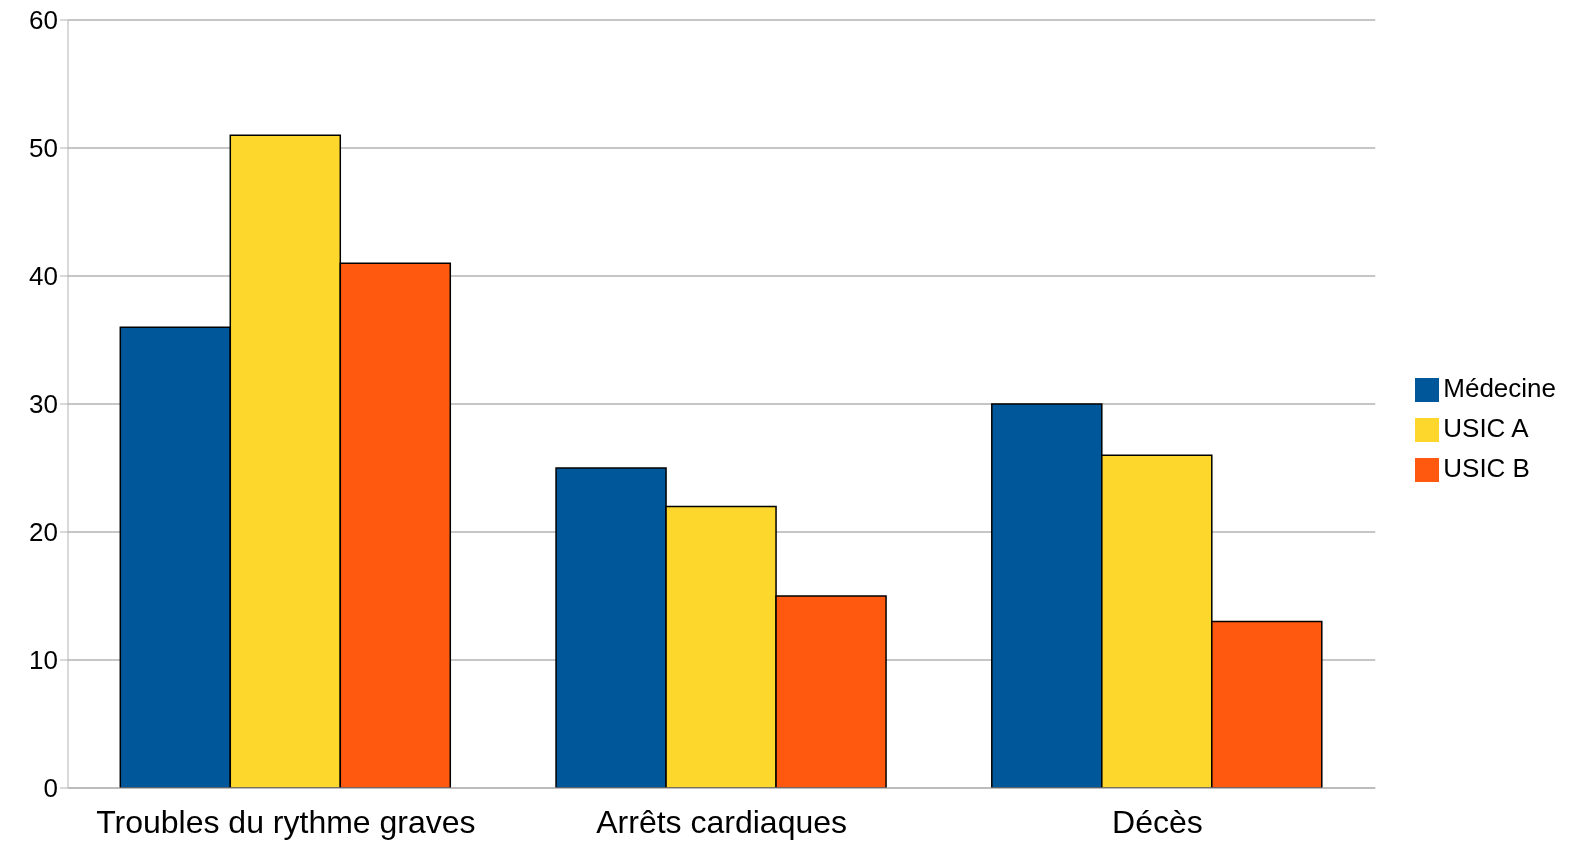 The width and height of the screenshot is (1574, 849). Describe the element at coordinates (43, 404) in the screenshot. I see `y-tick-label: 30` at that location.